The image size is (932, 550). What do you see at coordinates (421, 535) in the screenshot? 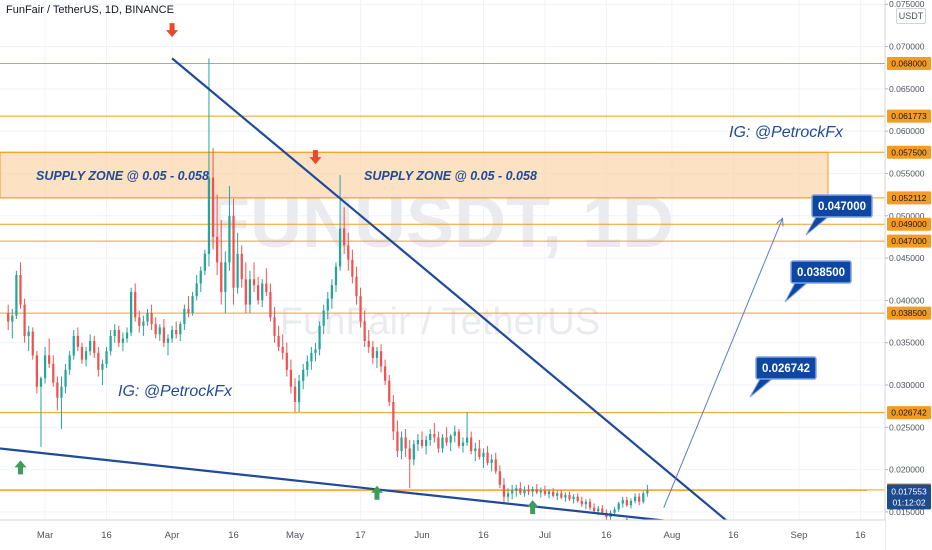
I see `time-tick-label: Jun` at bounding box center [421, 535].